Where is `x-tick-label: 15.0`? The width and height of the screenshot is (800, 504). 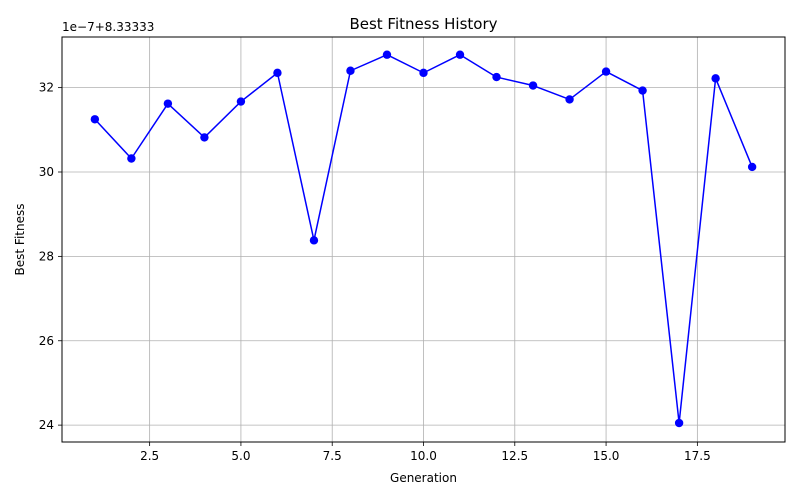
x-tick-label: 15.0 is located at coordinates (606, 456).